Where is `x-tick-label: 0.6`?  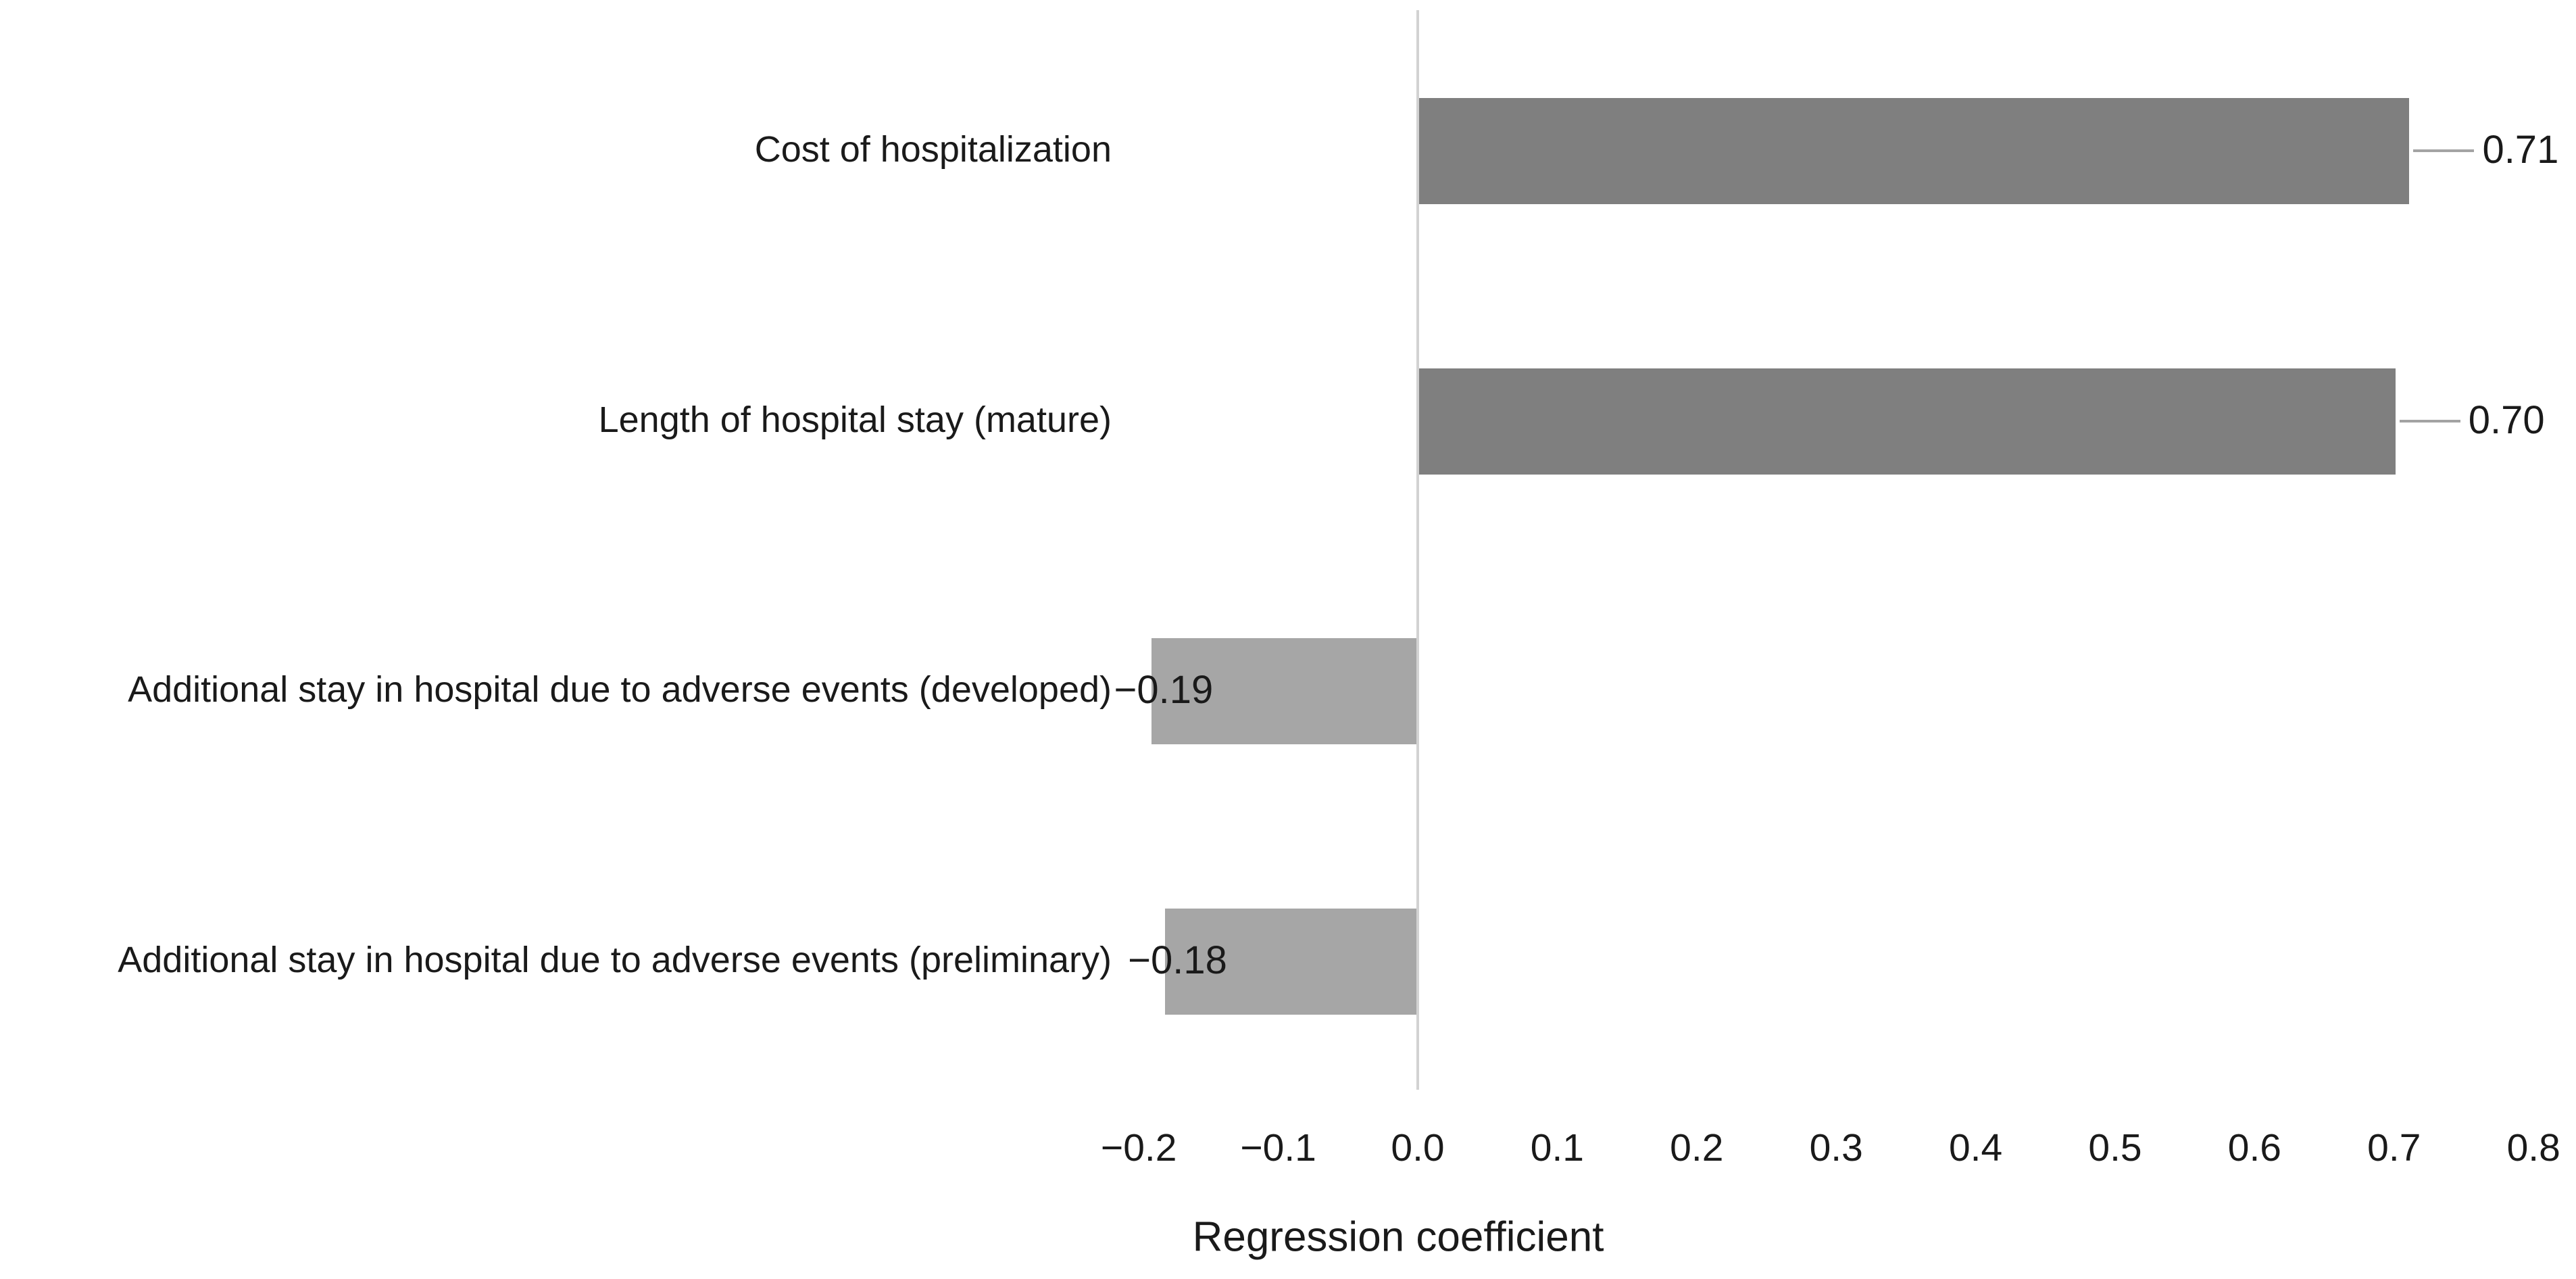
x-tick-label: 0.6 is located at coordinates (2255, 1147).